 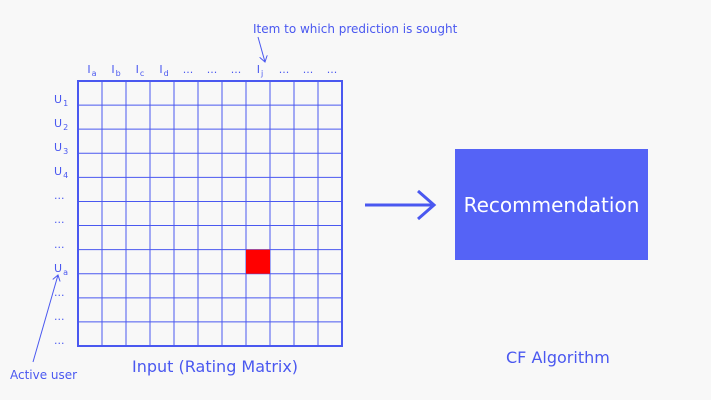 I want to click on row-label: U2, so click(x=61, y=125).